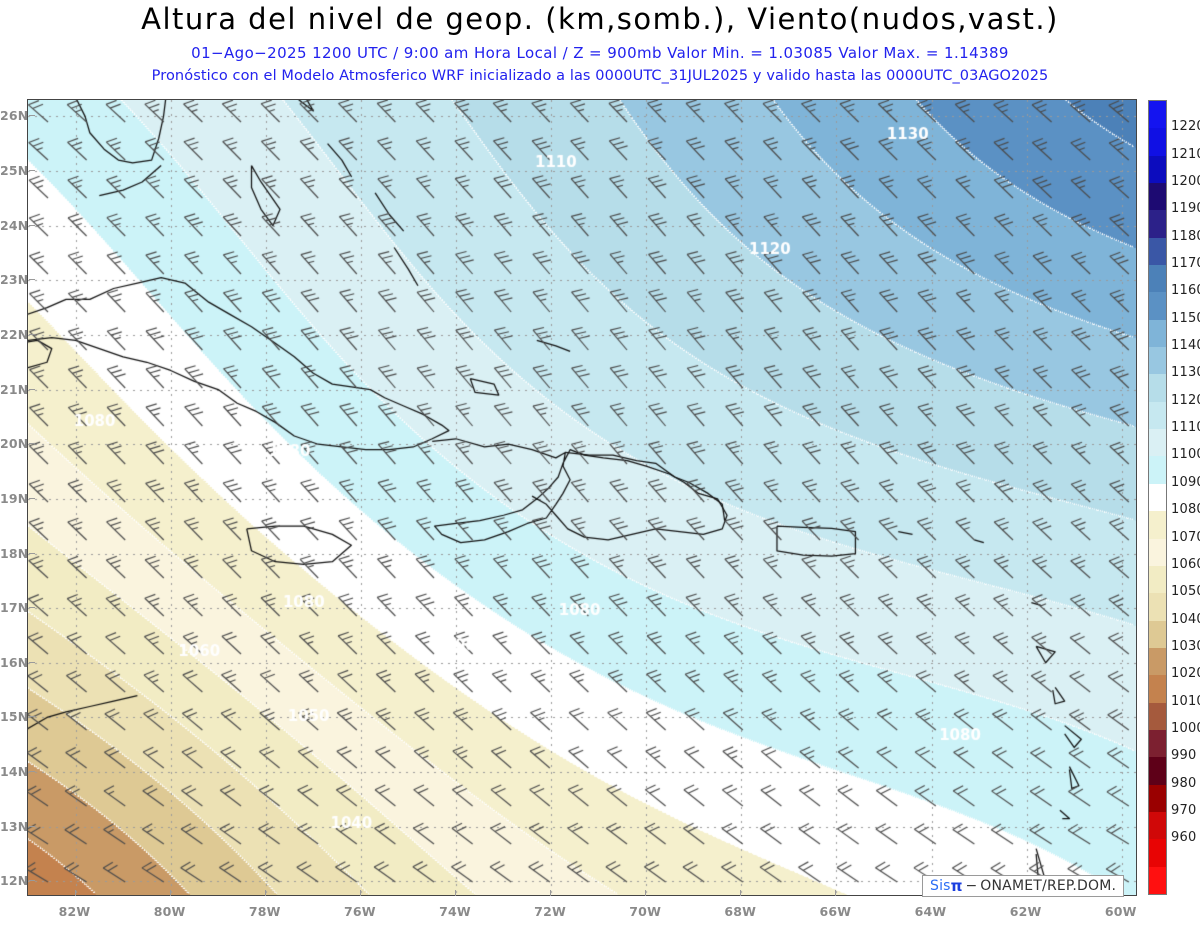  What do you see at coordinates (930, 911) in the screenshot?
I see `x-axis-tick-64W: 64W` at bounding box center [930, 911].